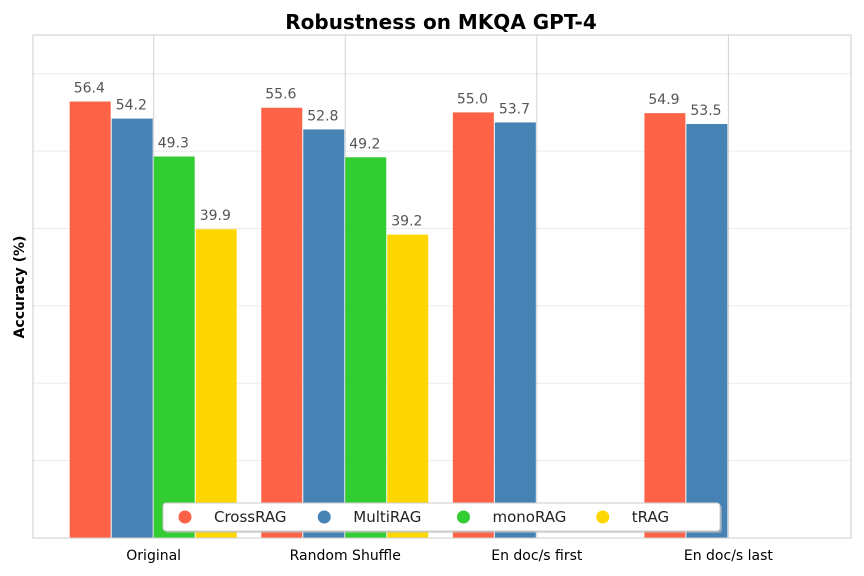 The image size is (864, 576). I want to click on data-label: 54.9, so click(663, 100).